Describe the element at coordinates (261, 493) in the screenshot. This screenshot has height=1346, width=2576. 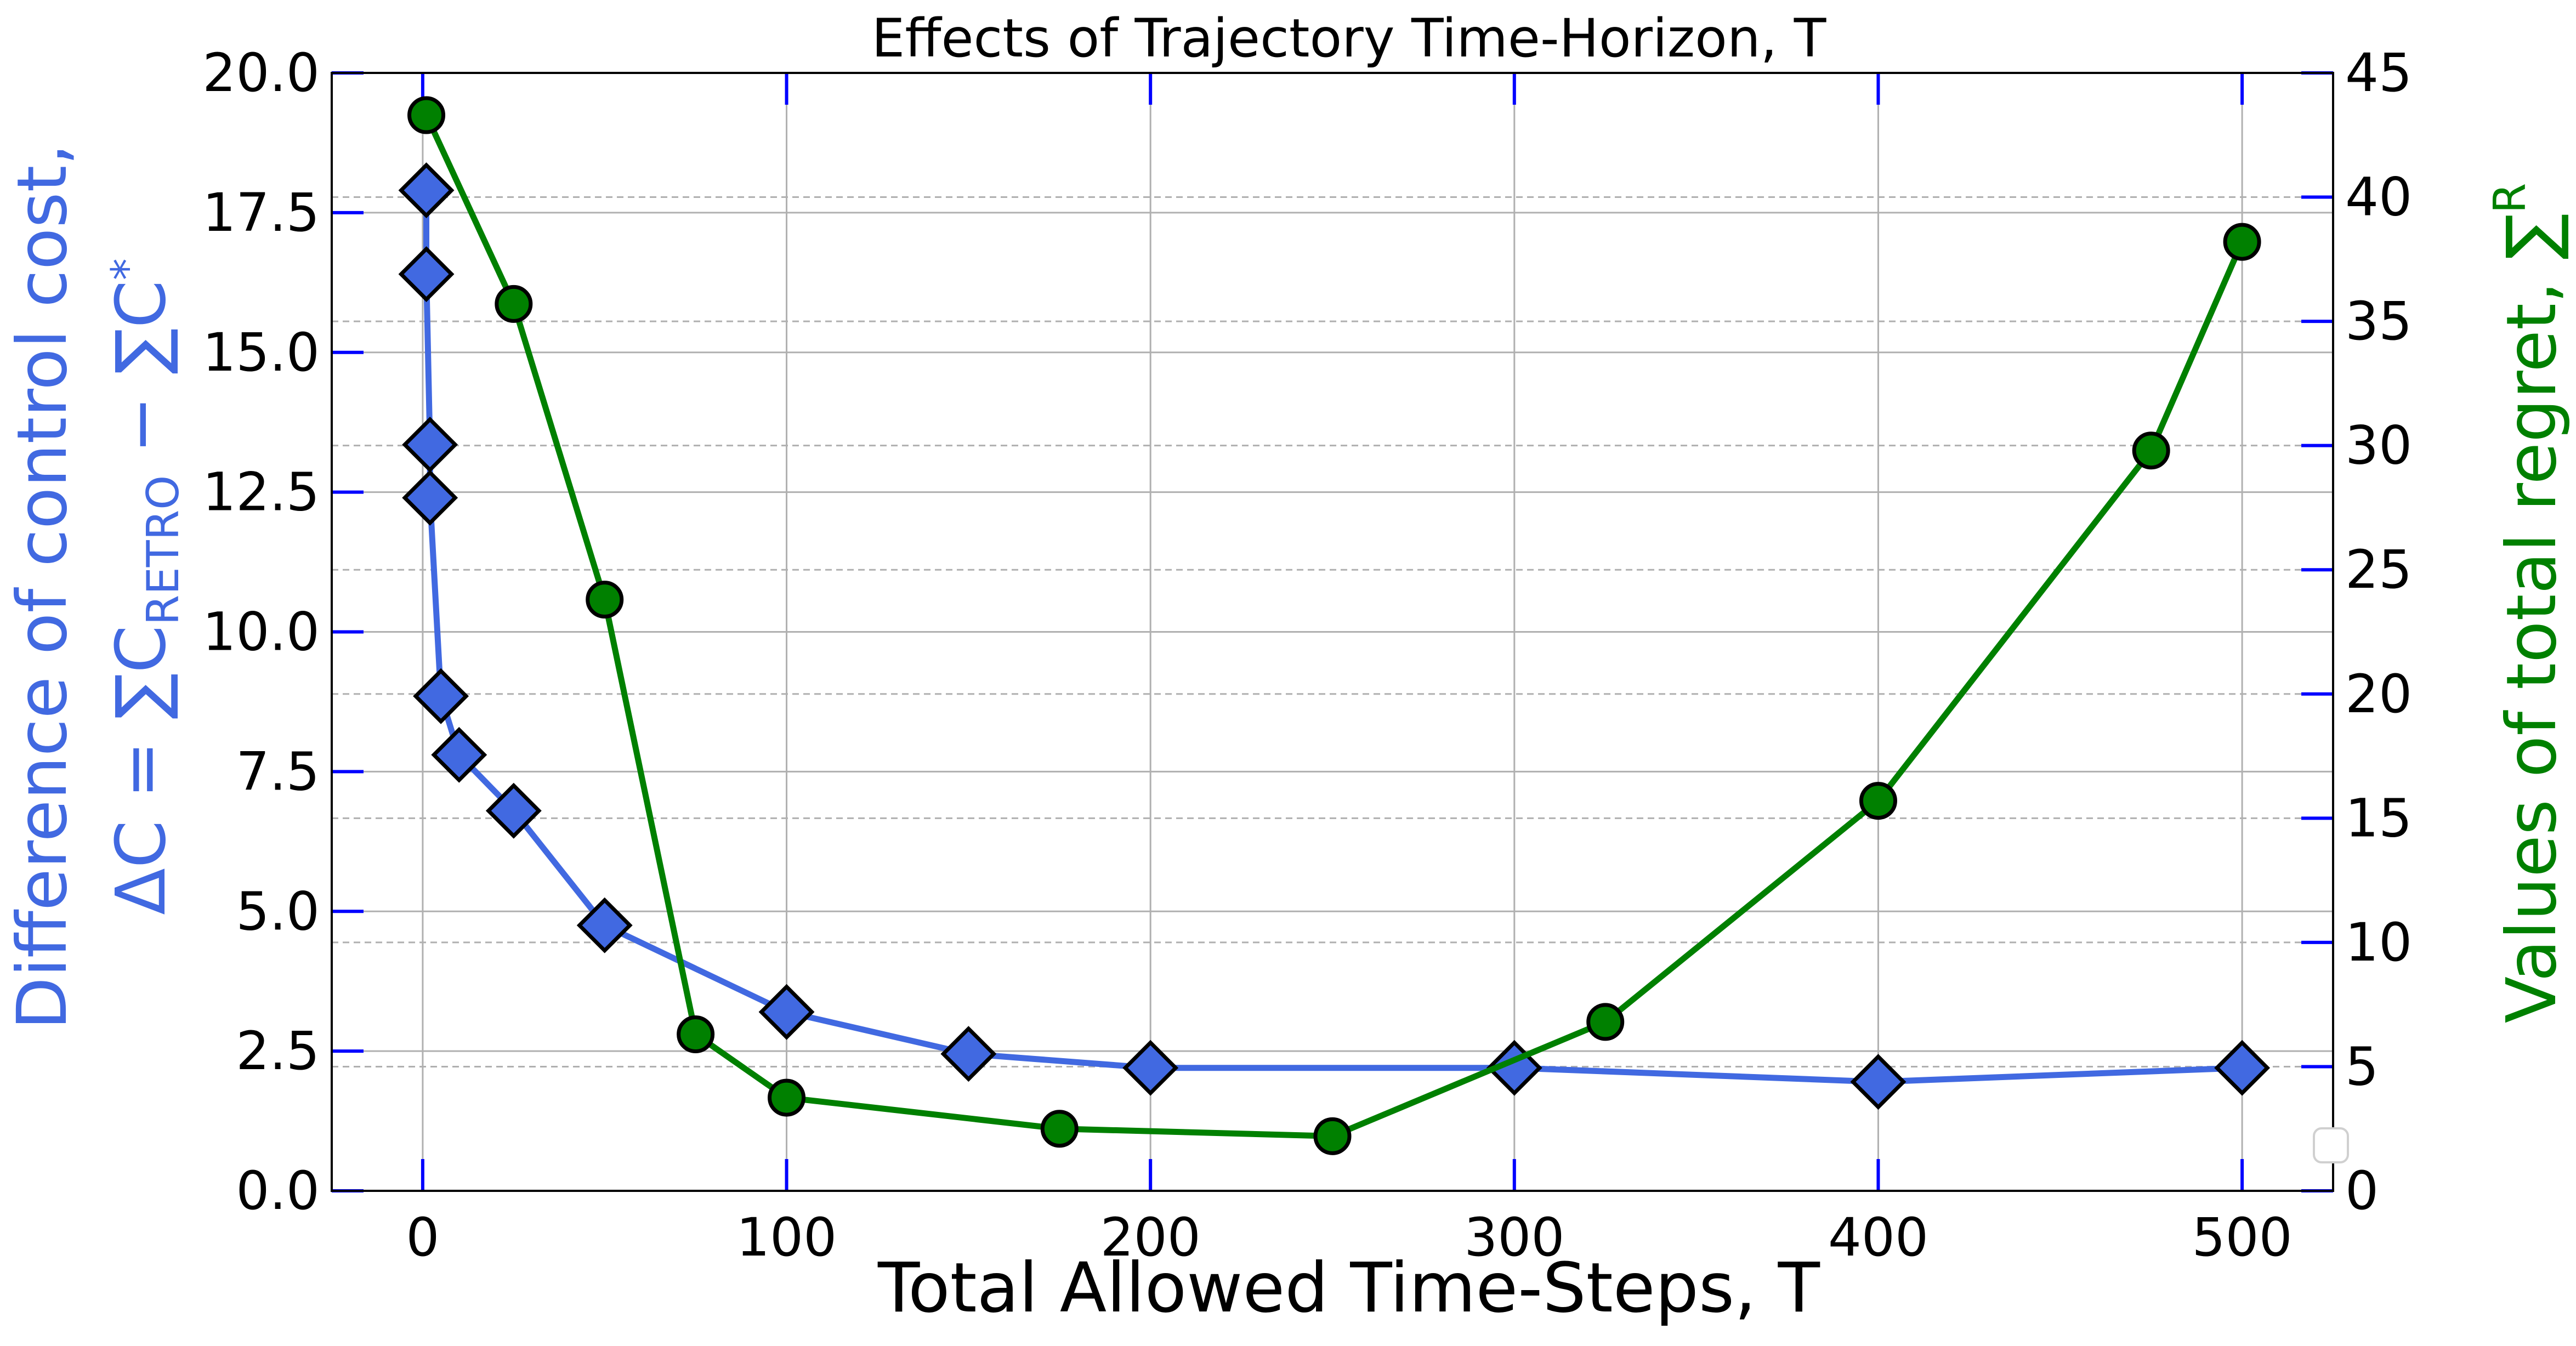
I see `y-left-tick-label: 12.5` at that location.